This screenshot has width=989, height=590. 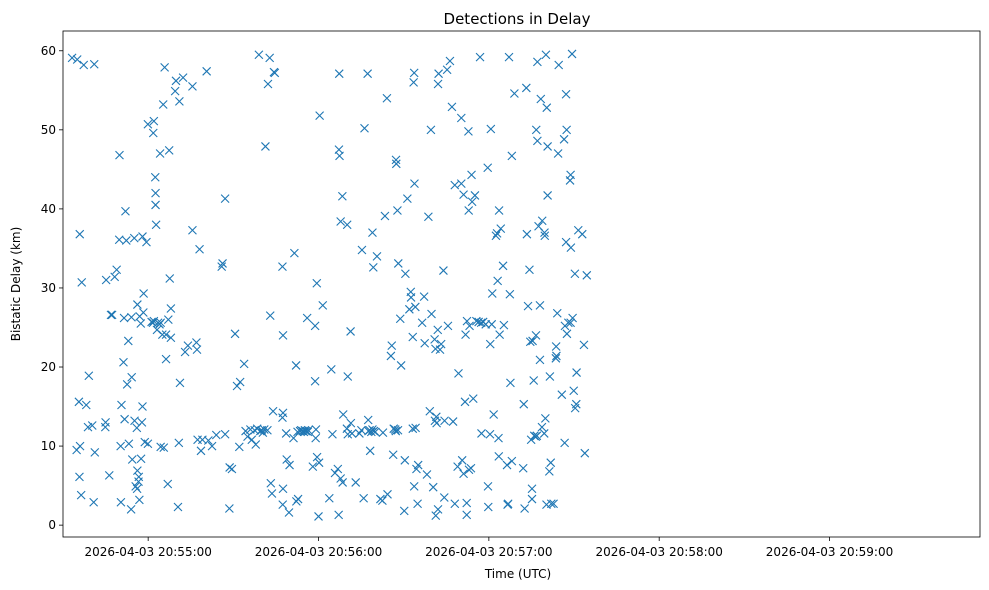 I want to click on y-tick-label: 30, so click(x=48, y=288).